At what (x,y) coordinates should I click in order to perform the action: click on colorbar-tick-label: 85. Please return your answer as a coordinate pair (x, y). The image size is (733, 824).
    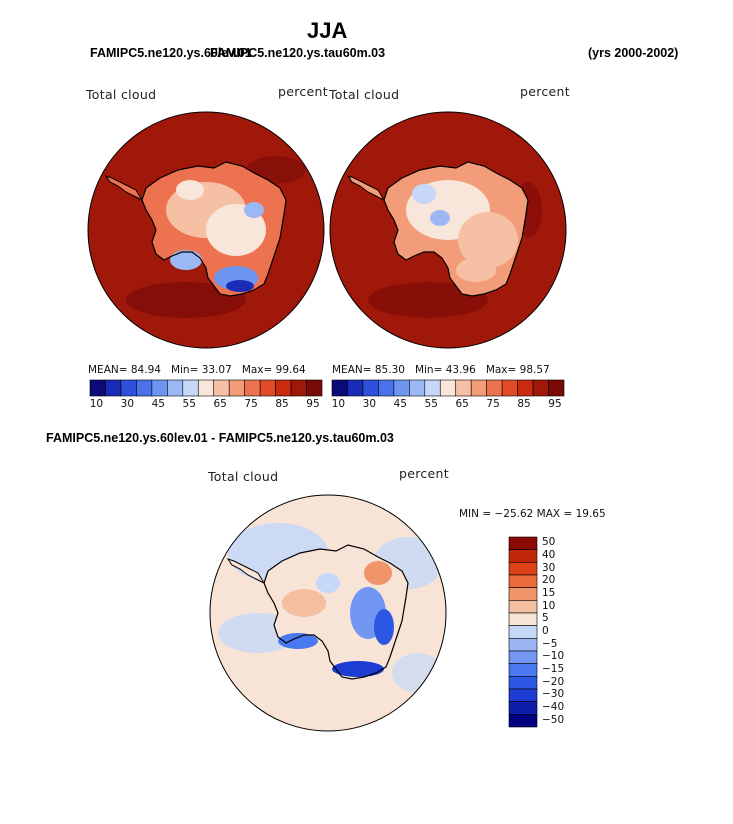
    Looking at the image, I should click on (282, 404).